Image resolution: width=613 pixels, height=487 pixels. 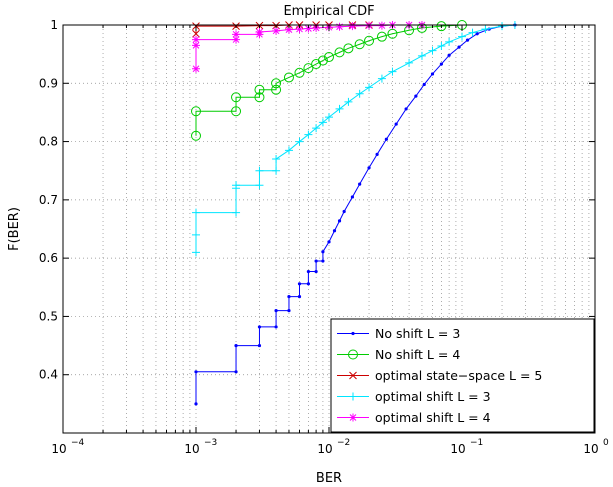 What do you see at coordinates (606, 443) in the screenshot?
I see `x-tick-label-exponent: 0` at bounding box center [606, 443].